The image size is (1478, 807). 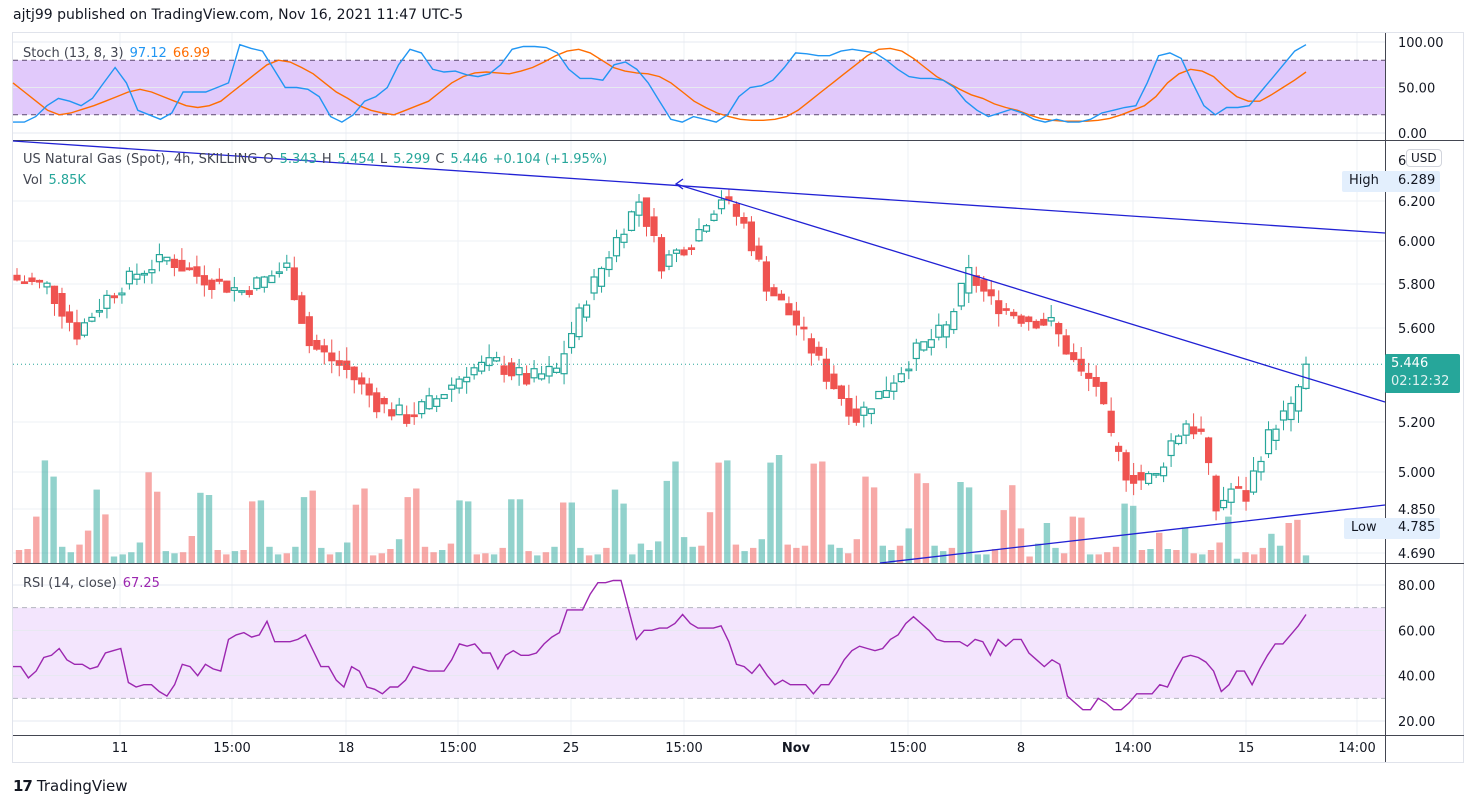 I want to click on stoch-legend: Stoch (13, 8, 3) 97.12 66.99, so click(x=119, y=53).